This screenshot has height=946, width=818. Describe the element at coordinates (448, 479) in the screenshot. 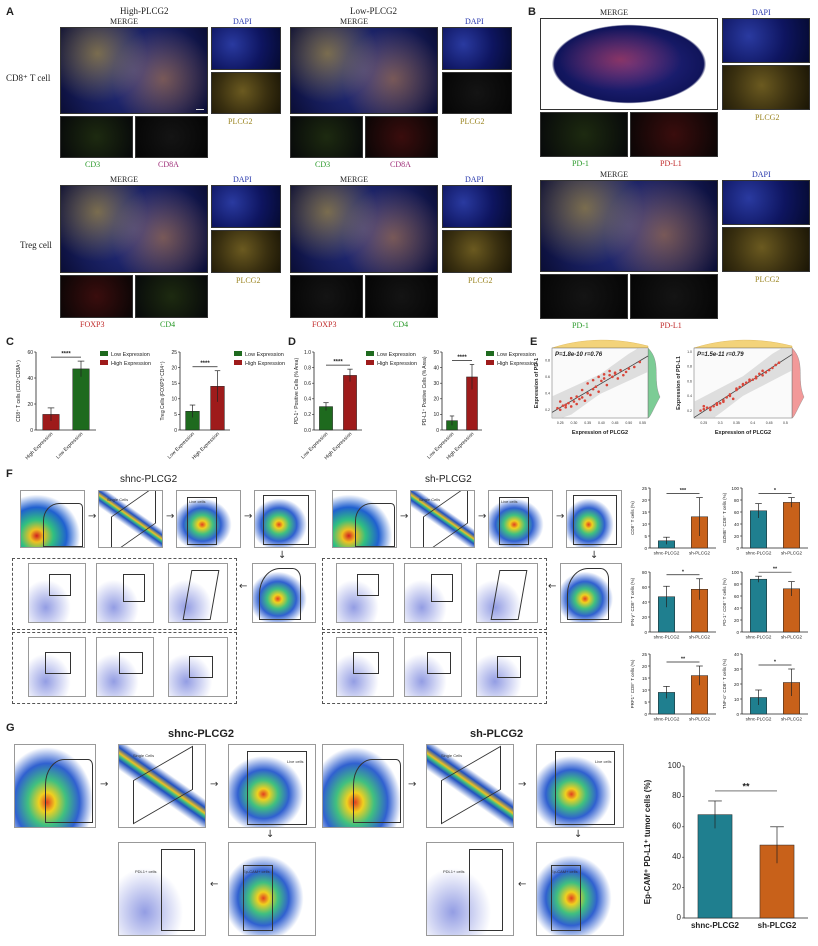

I see `sh-title: sh-PLCG2` at that location.